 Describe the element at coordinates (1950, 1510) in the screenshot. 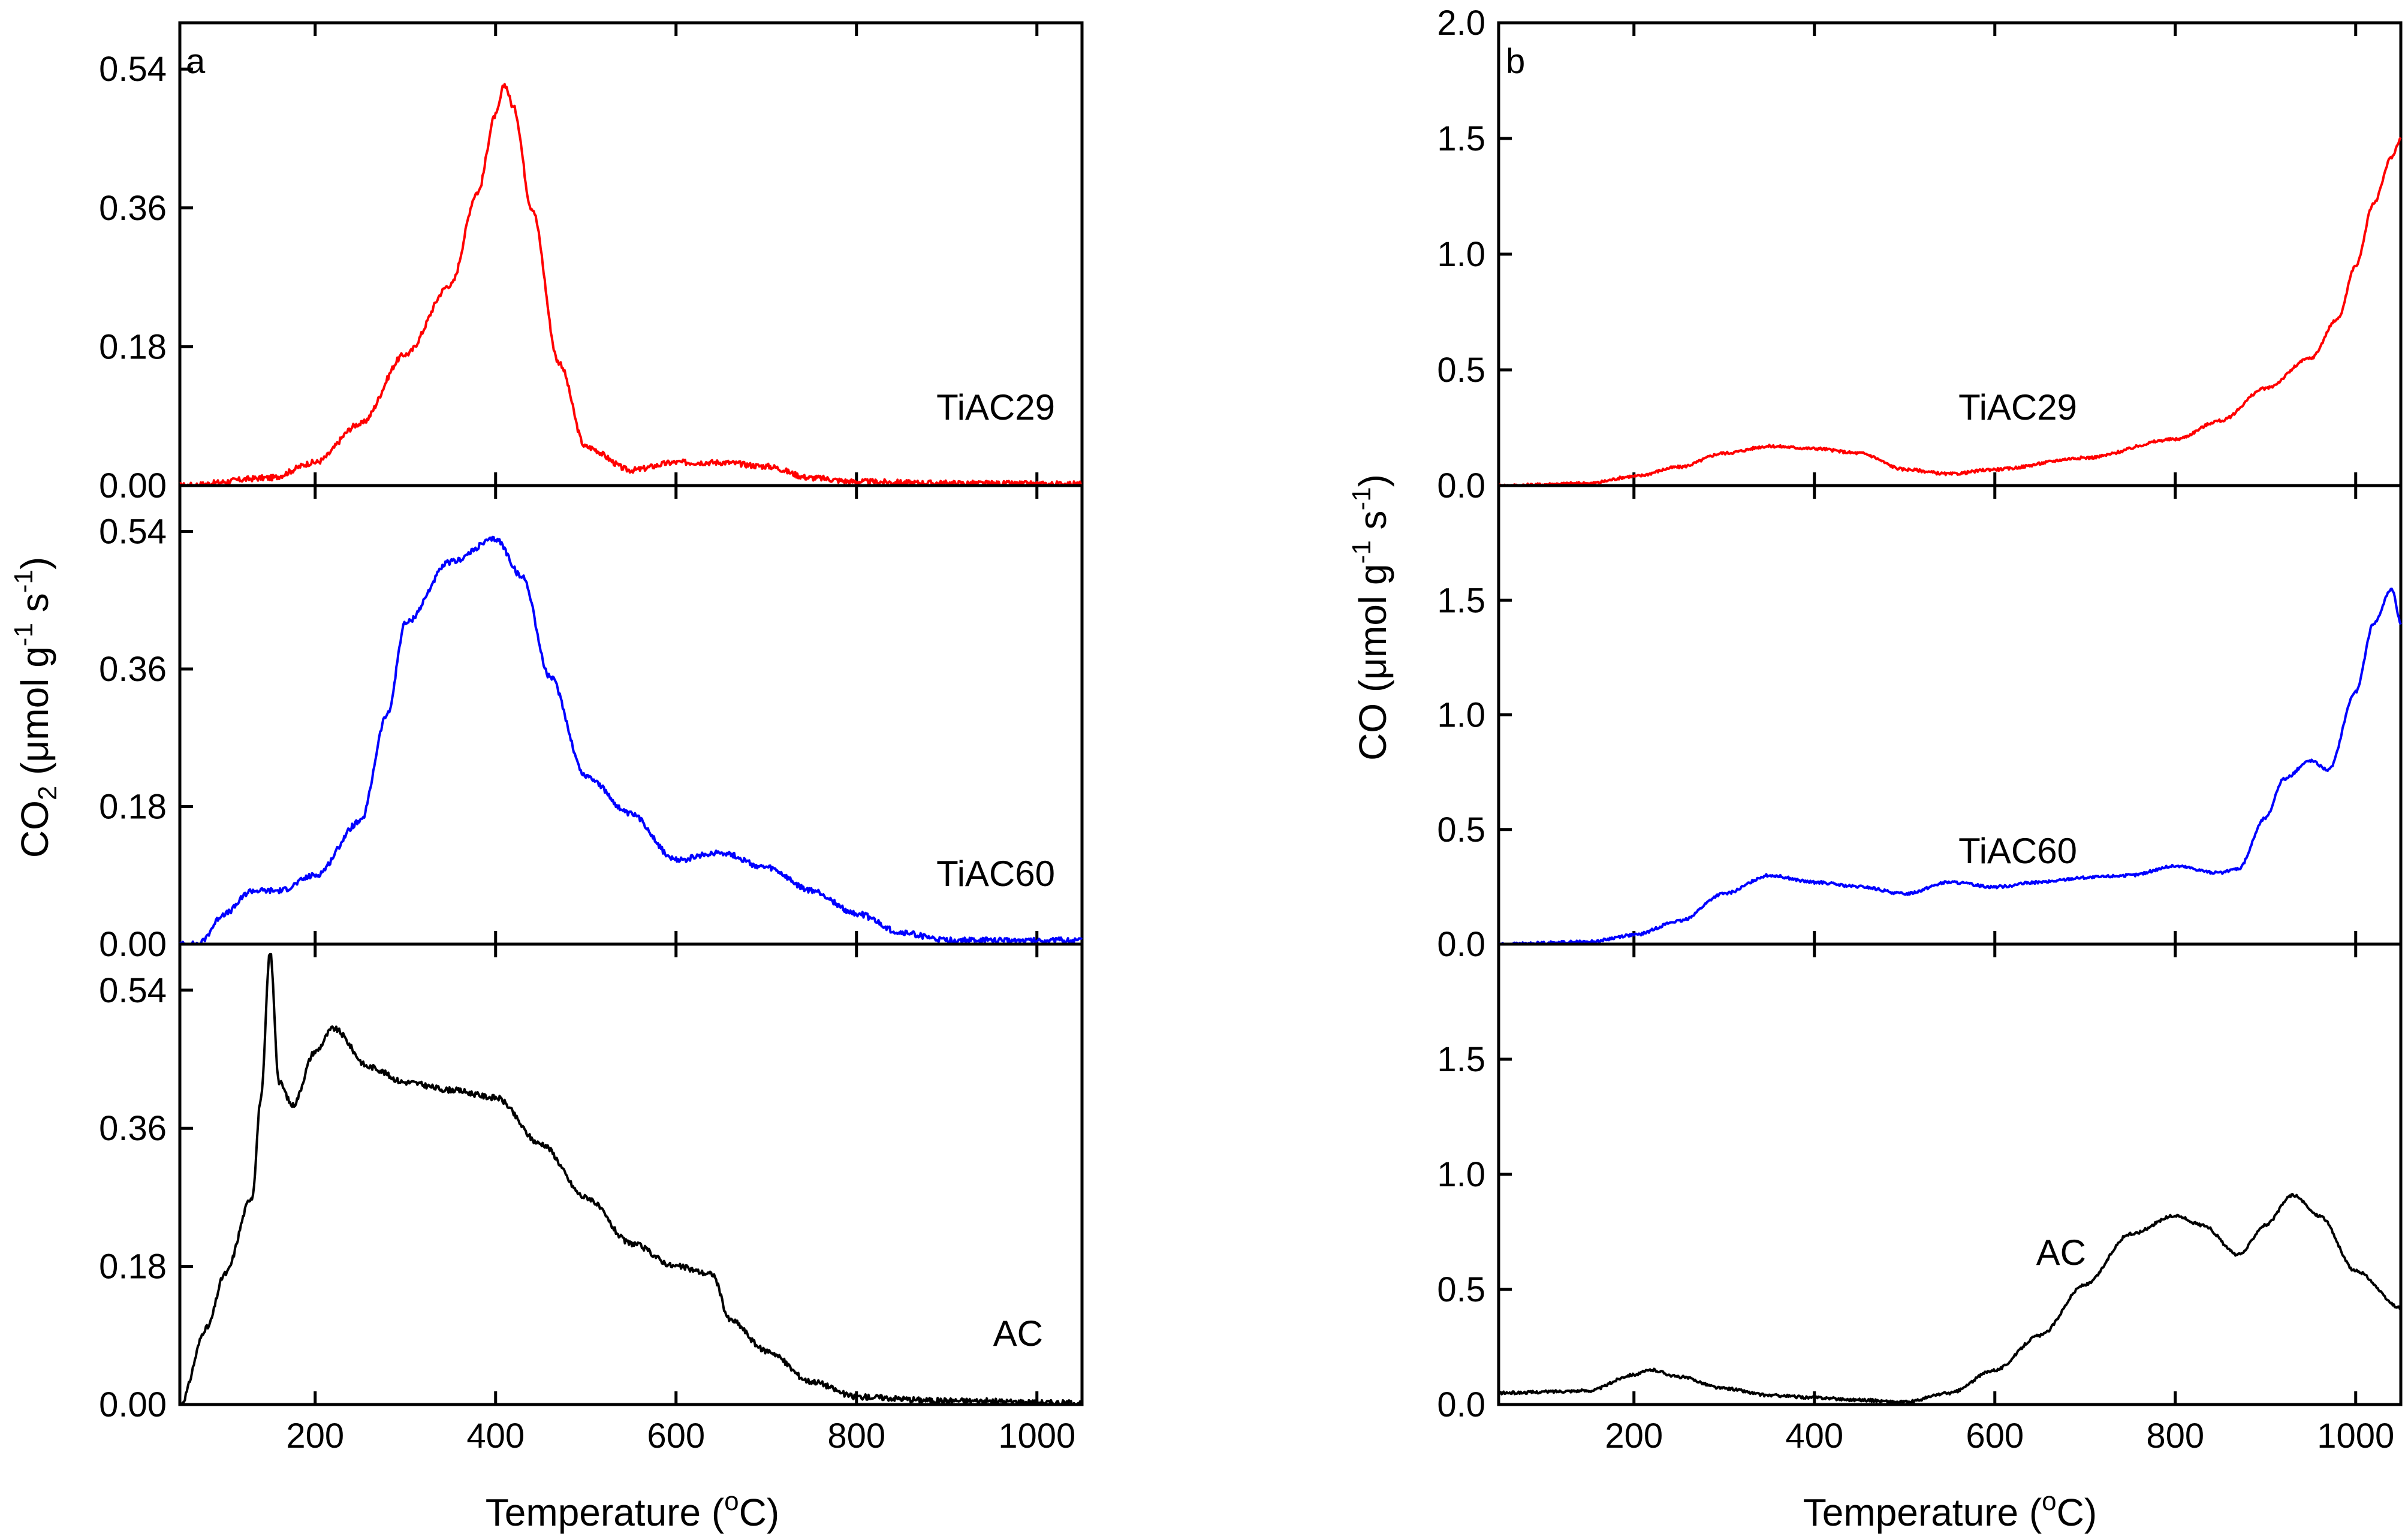

I see `panel-b-x-axis-title: Temperature (oC)` at that location.